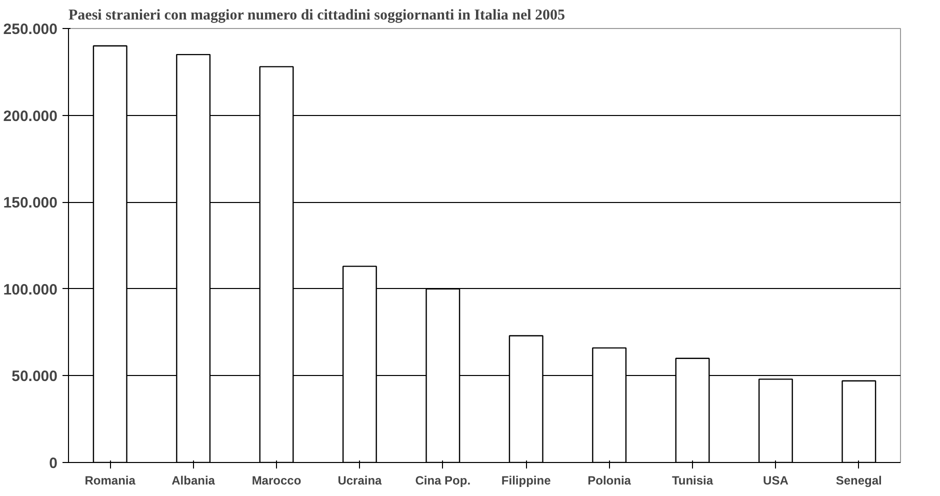 This screenshot has height=496, width=940. What do you see at coordinates (859, 481) in the screenshot?
I see `x-tick-label: Senegal` at bounding box center [859, 481].